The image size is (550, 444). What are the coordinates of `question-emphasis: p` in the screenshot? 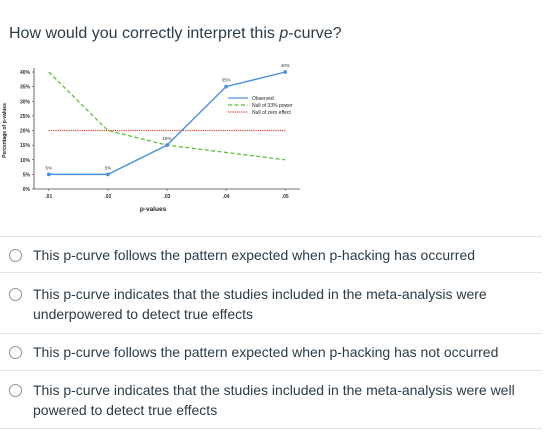 It's located at (284, 33).